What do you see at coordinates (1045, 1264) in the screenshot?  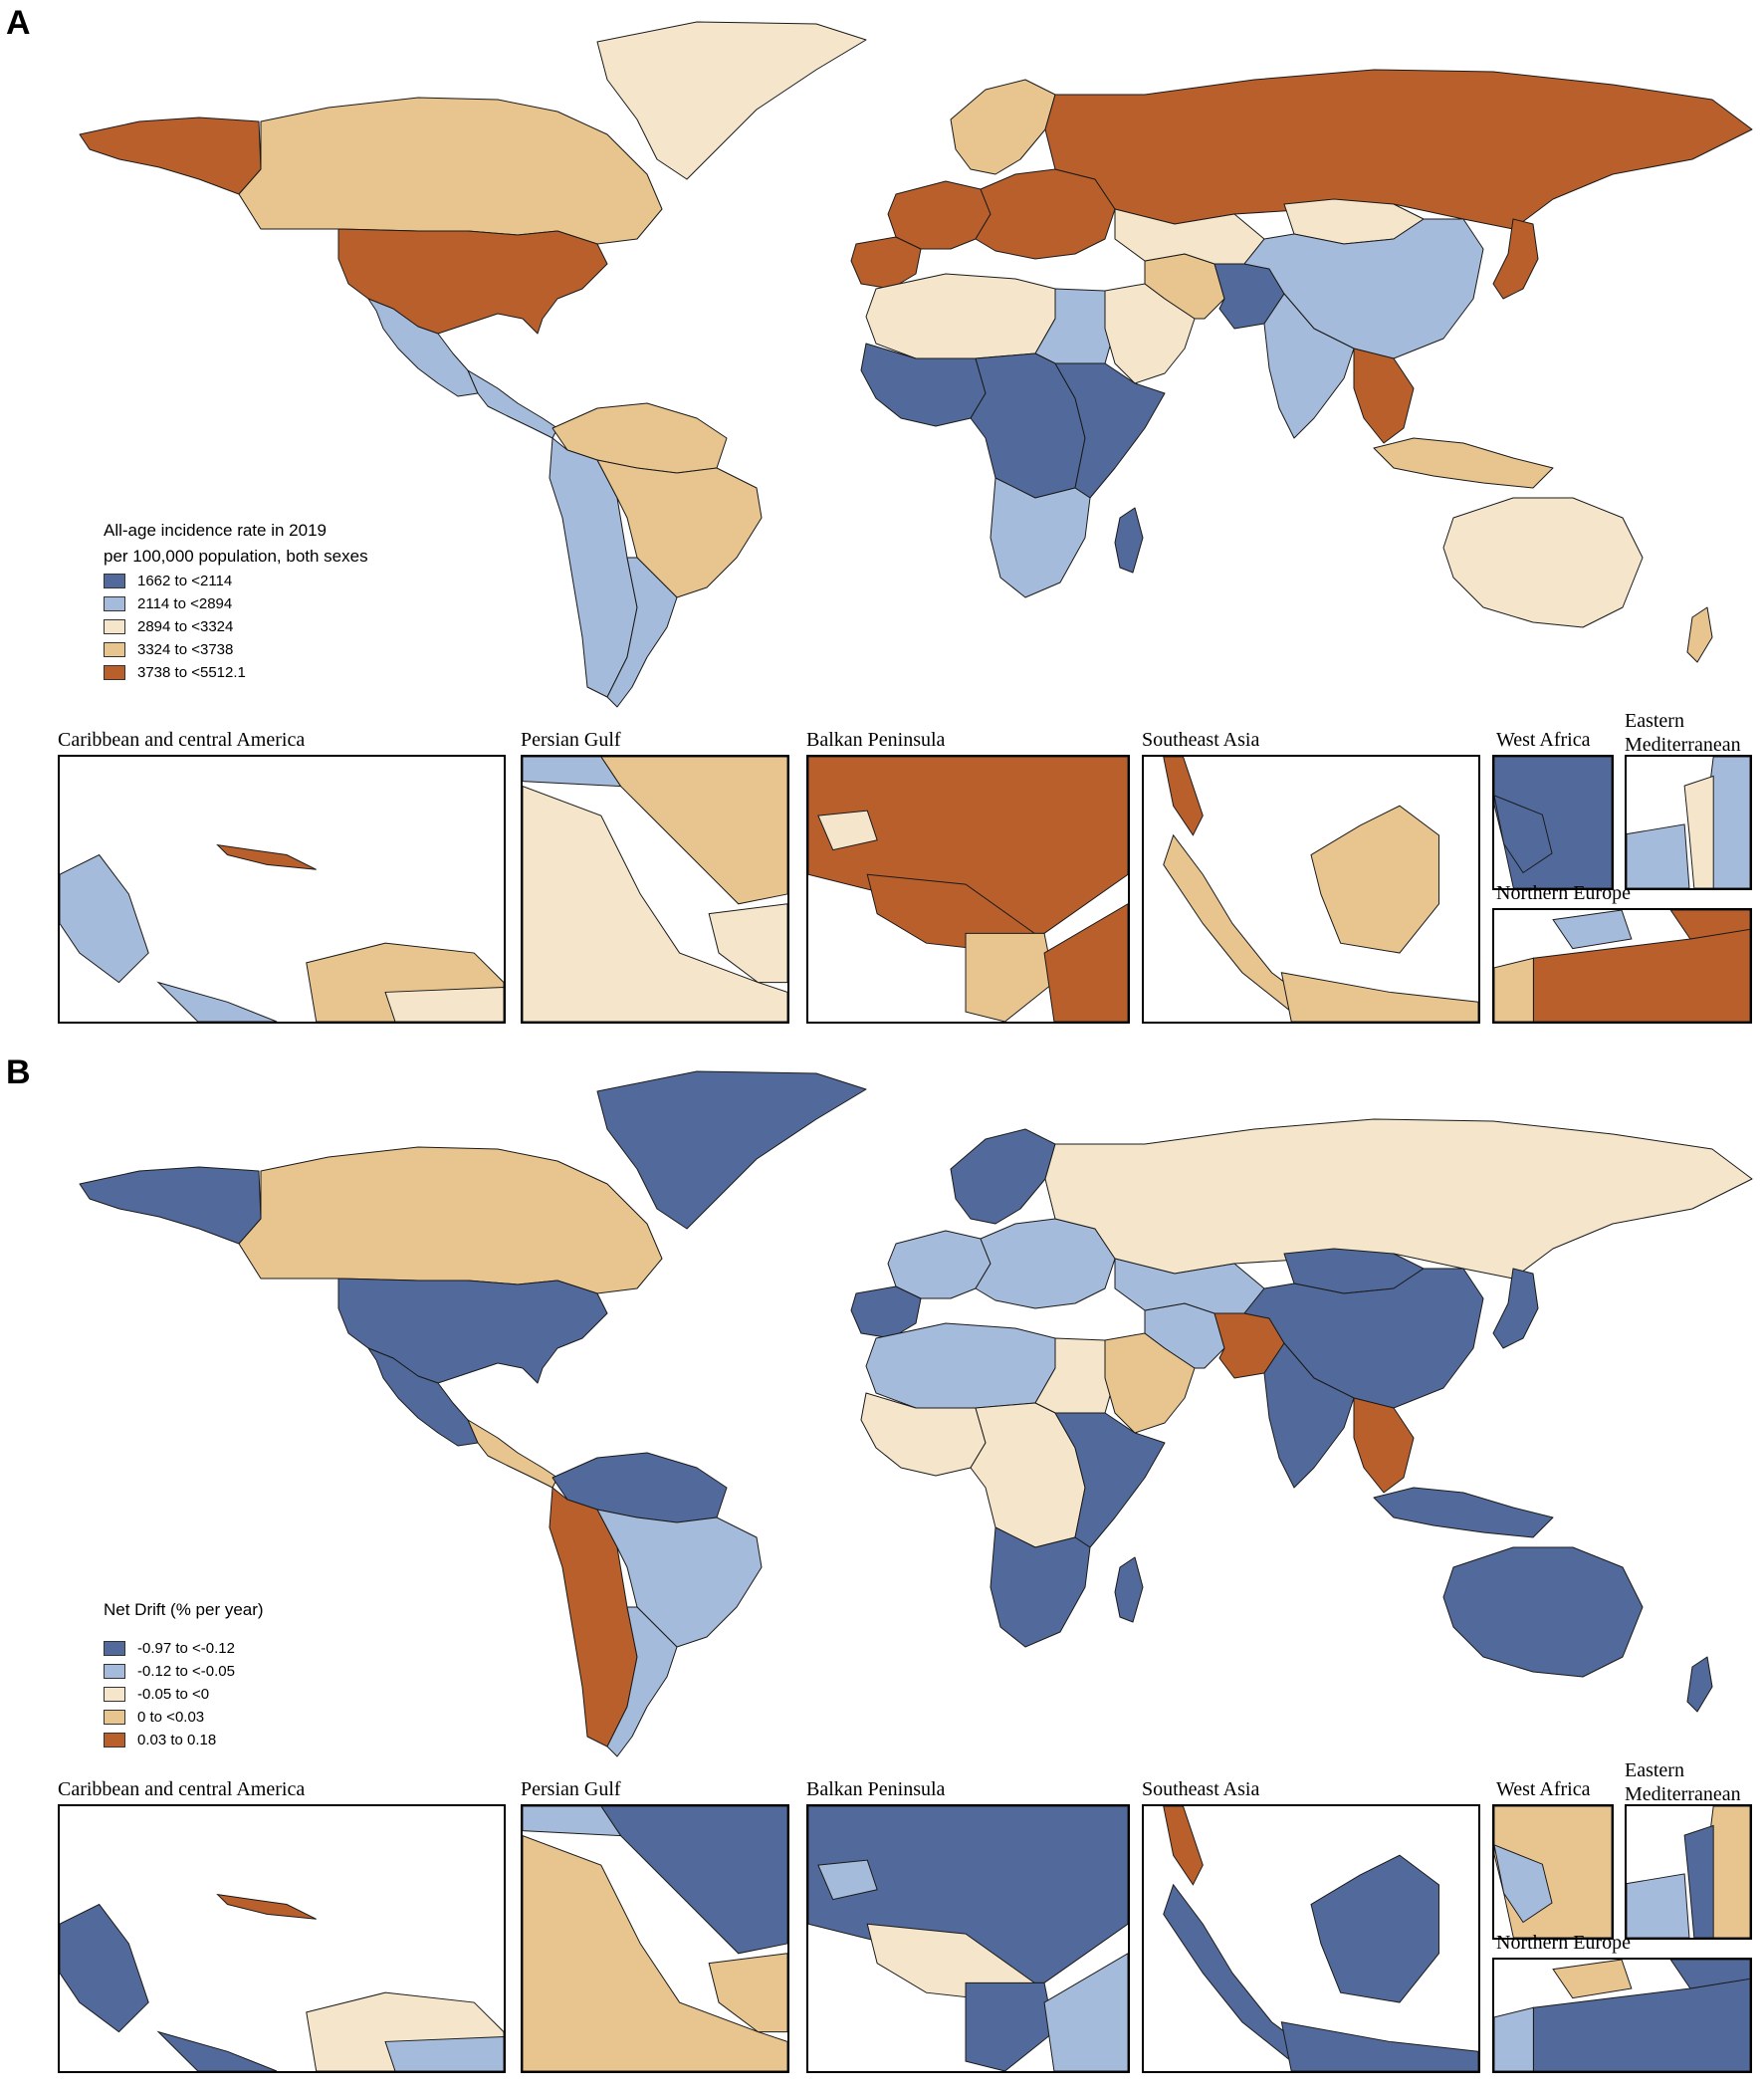 I see `region-eastern-europe` at bounding box center [1045, 1264].